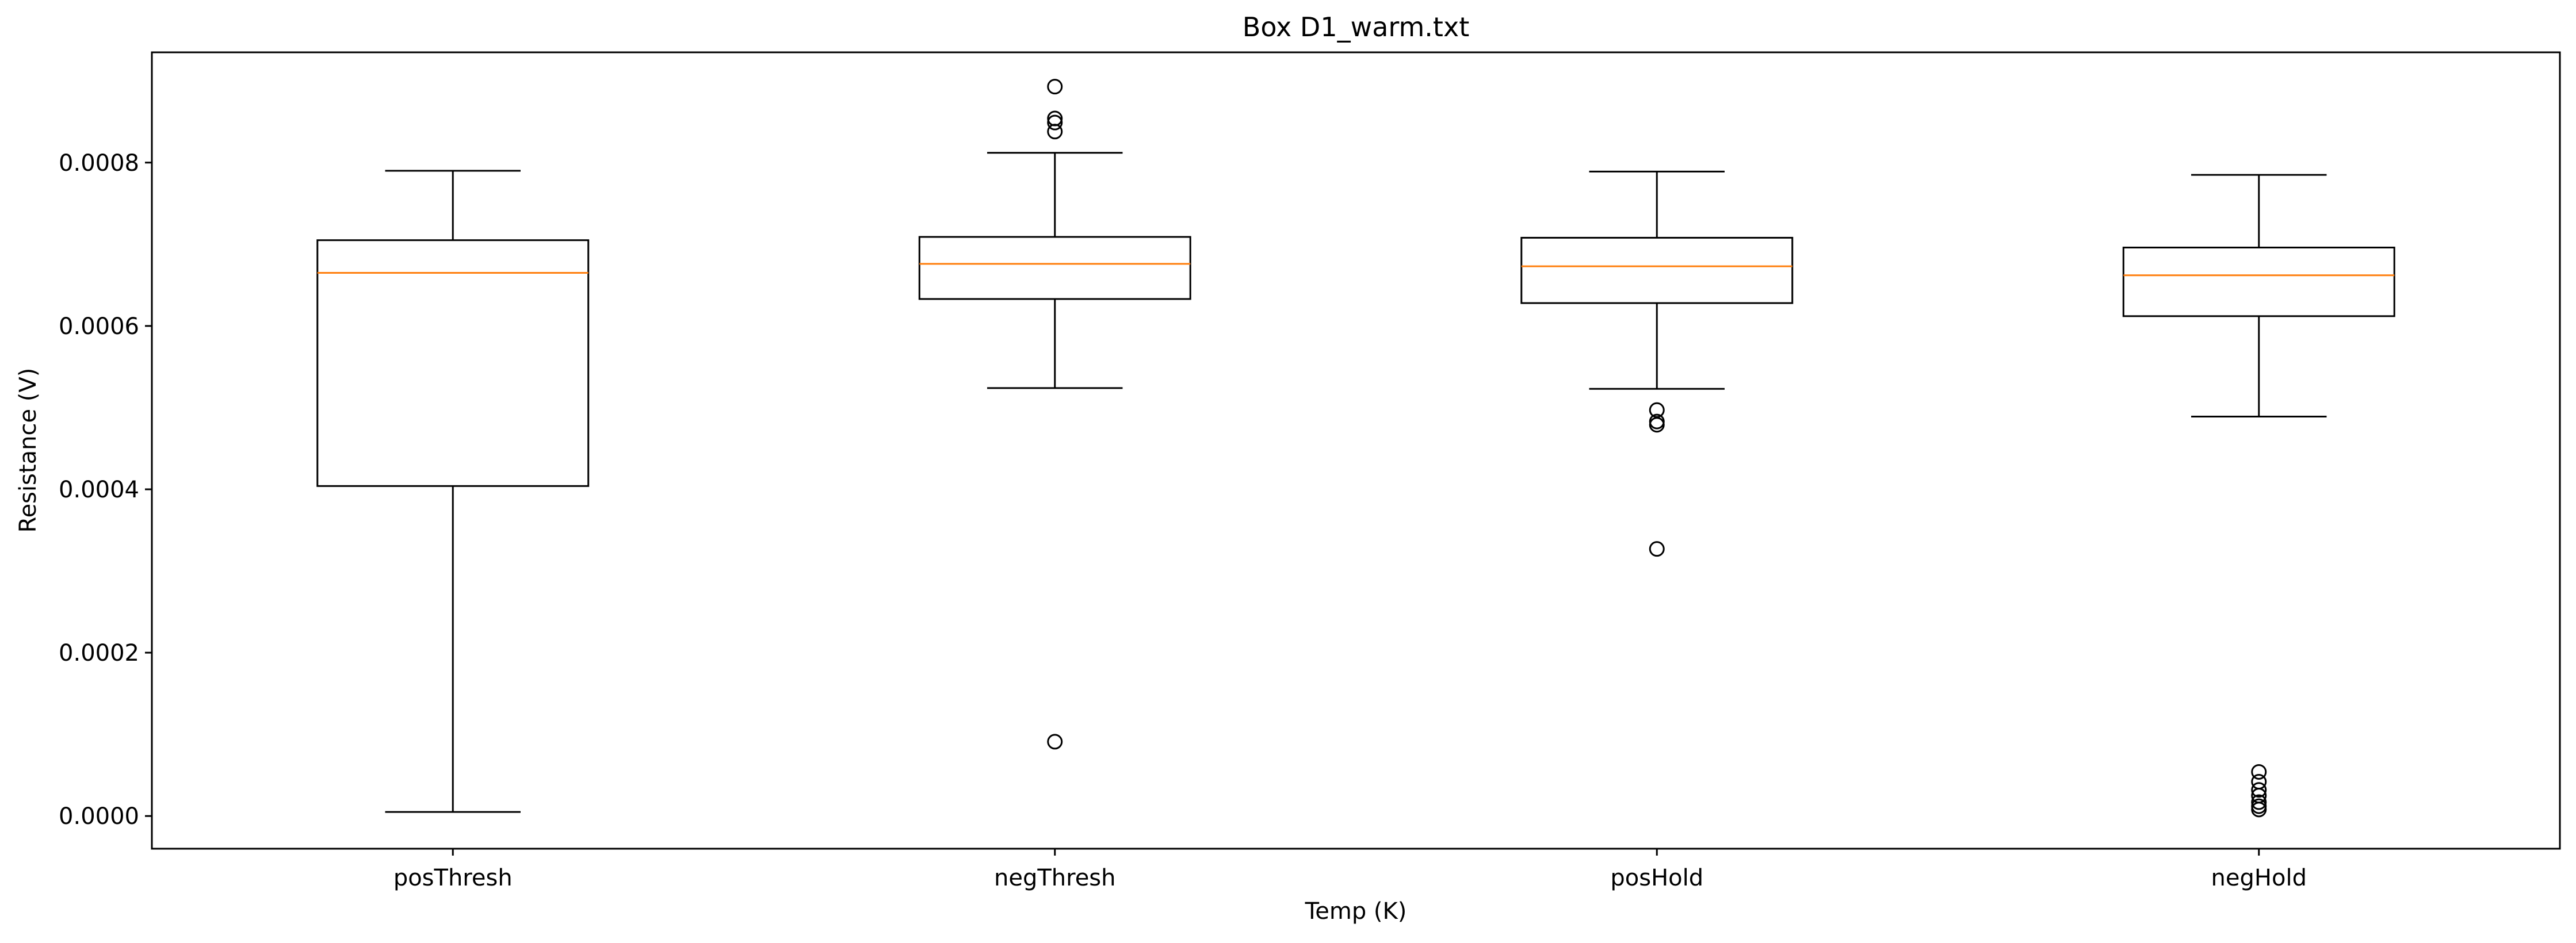 The height and width of the screenshot is (943, 2576). I want to click on y-axis-ticks: 0.0000 0.0002 0.0004 0.0006 0.0008, so click(105, 490).